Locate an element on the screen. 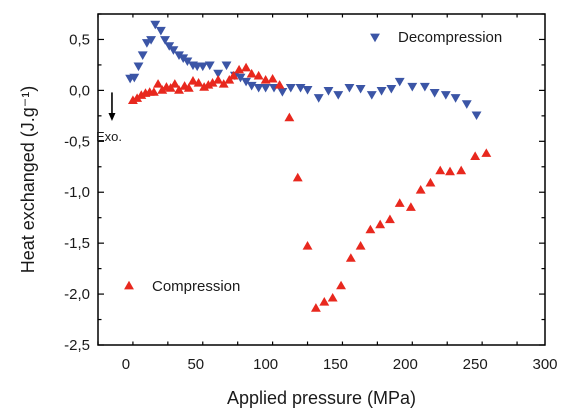  y-tick-label: 0,0 is located at coordinates (79, 90).